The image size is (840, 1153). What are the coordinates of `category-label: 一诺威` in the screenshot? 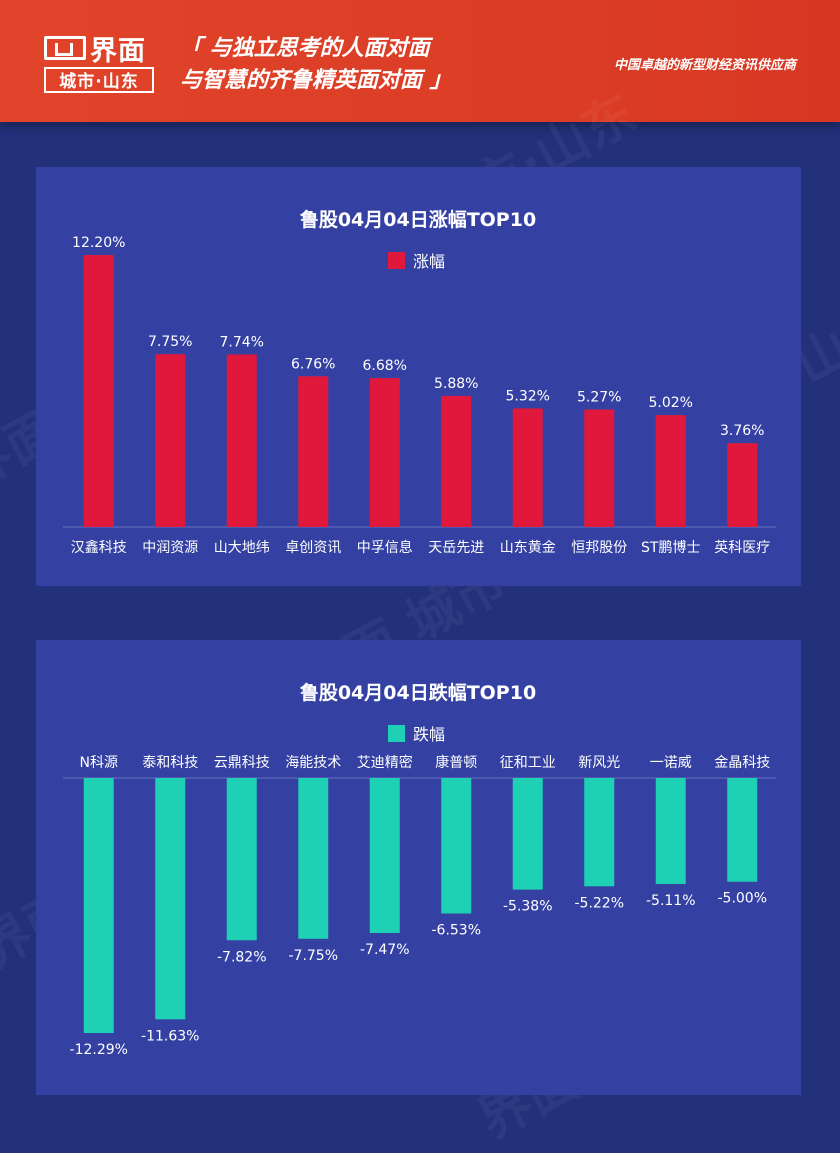 It's located at (671, 763).